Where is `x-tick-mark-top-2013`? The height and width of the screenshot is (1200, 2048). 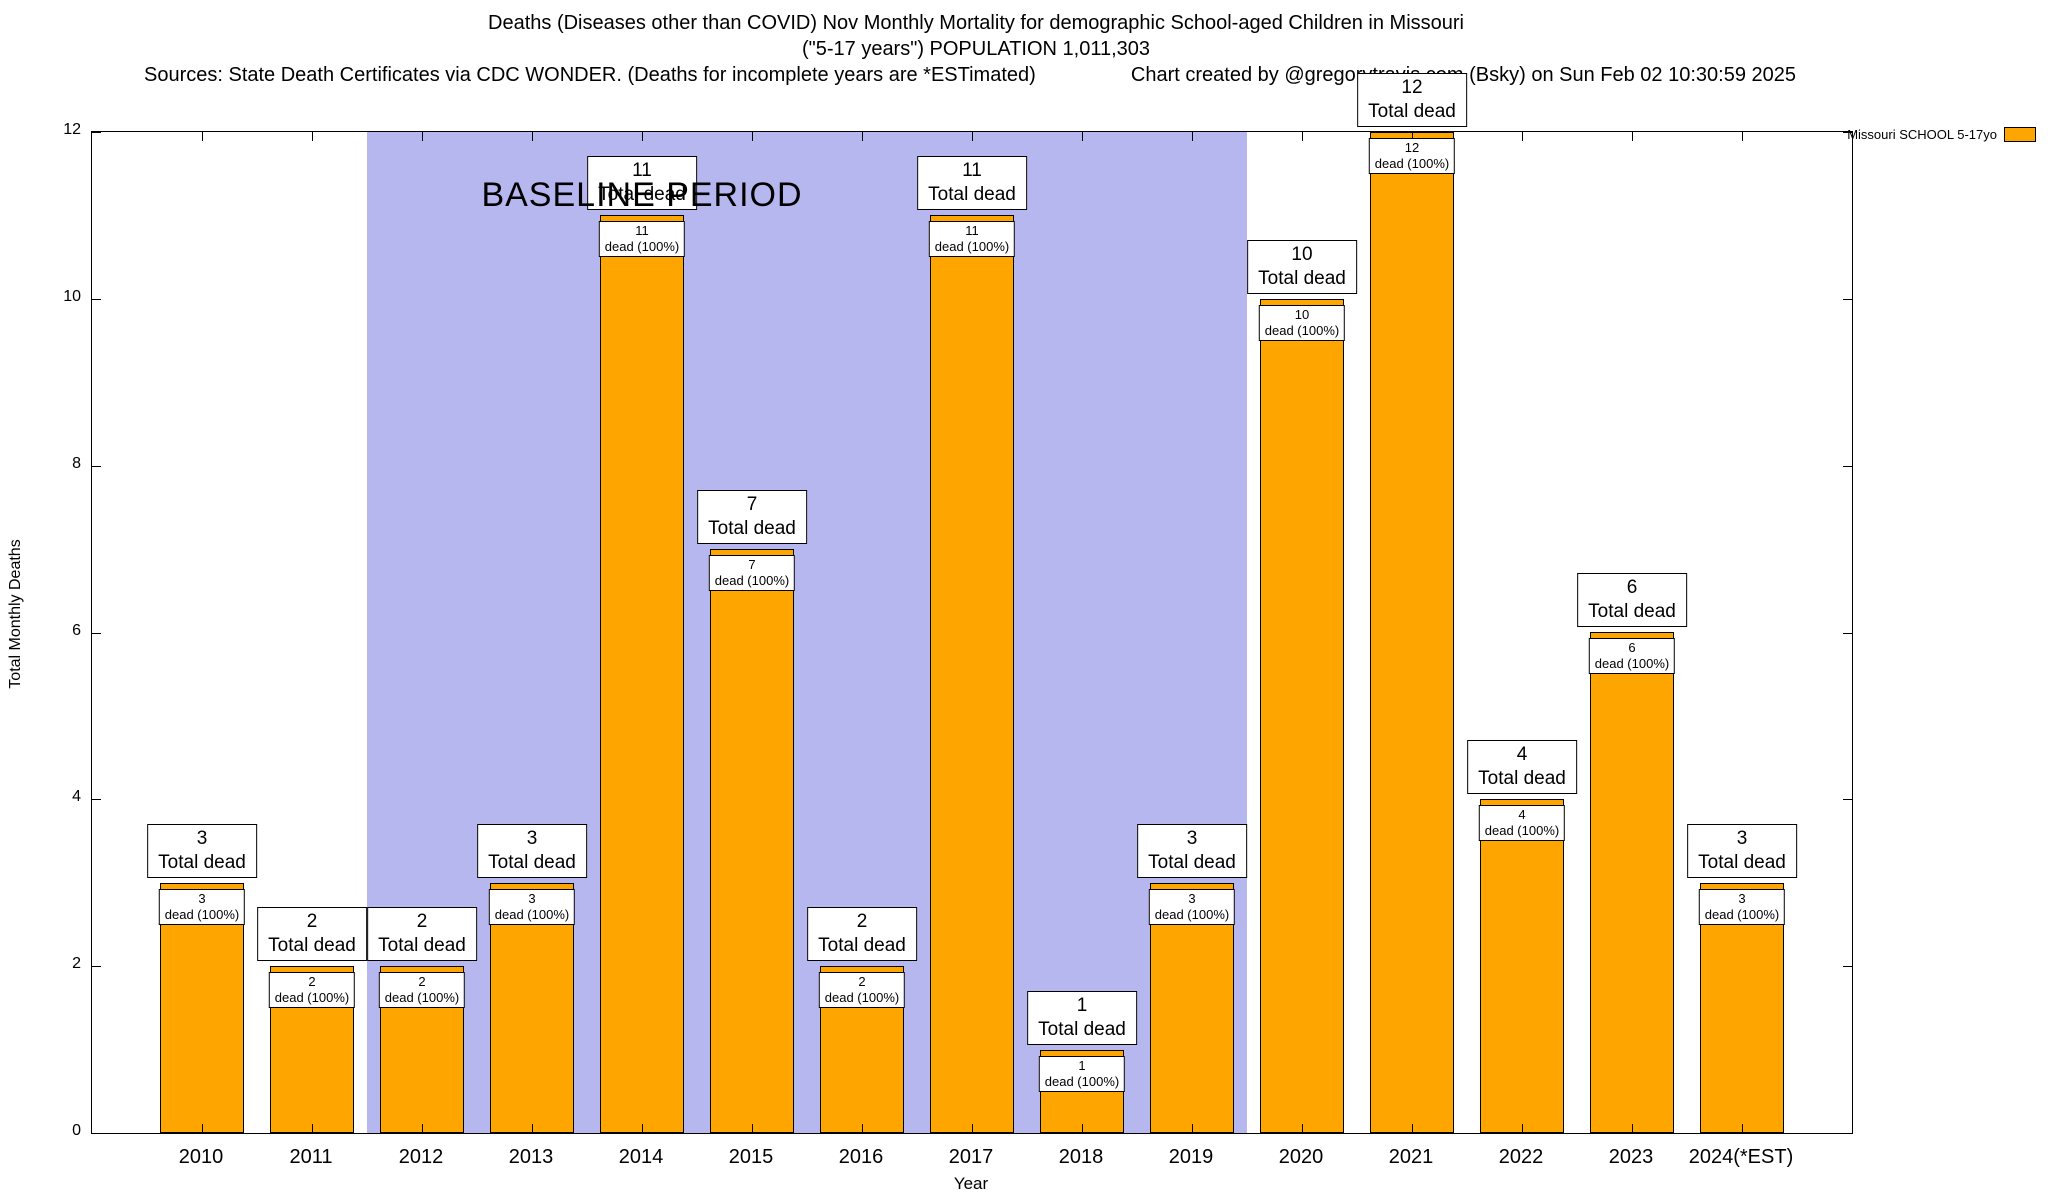 x-tick-mark-top-2013 is located at coordinates (532, 136).